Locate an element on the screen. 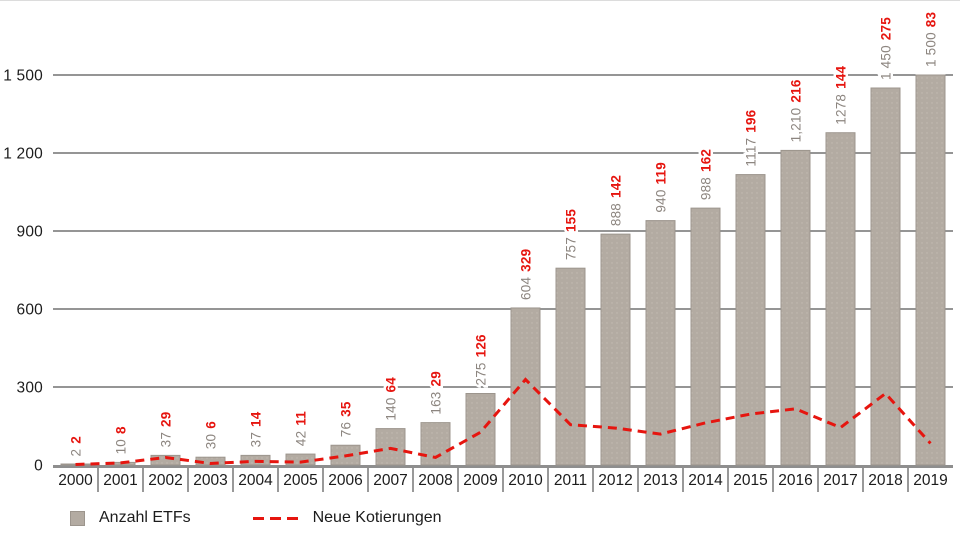 The image size is (960, 543). bar-2010 is located at coordinates (525, 386).